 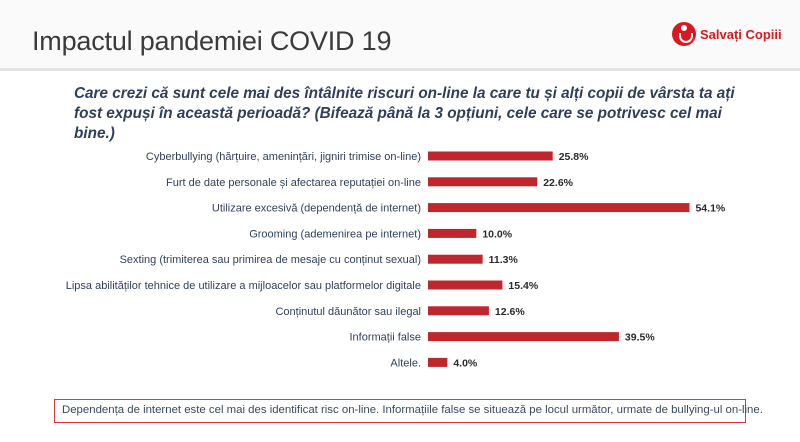 I want to click on value-label: 15.4%, so click(x=523, y=286).